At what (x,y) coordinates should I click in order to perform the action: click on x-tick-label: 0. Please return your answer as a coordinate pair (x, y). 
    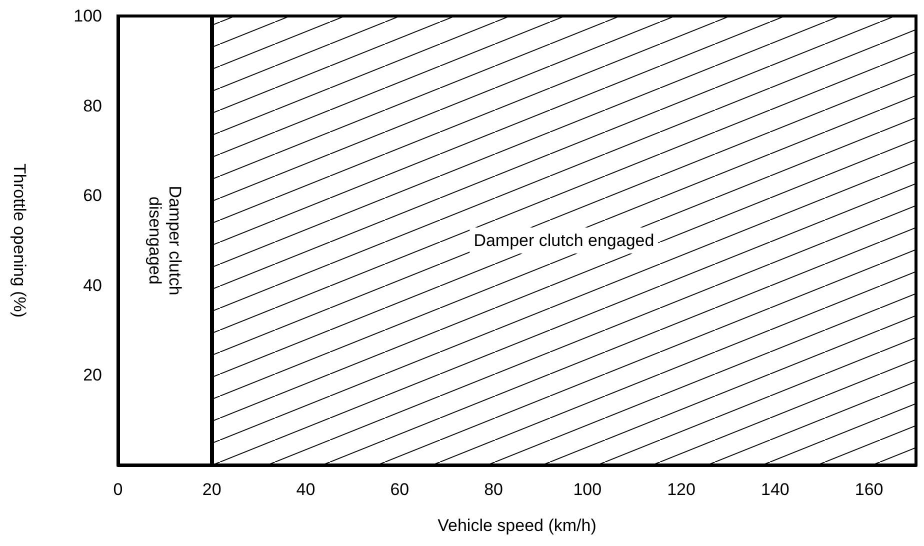
    Looking at the image, I should click on (118, 489).